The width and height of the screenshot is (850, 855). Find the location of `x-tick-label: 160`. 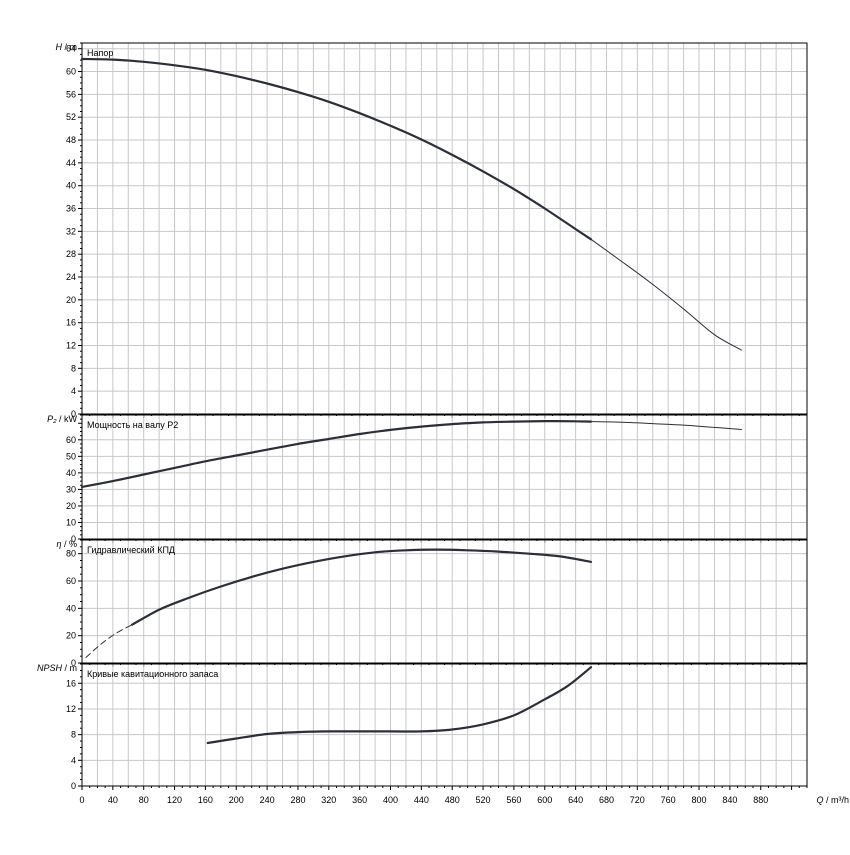

x-tick-label: 160 is located at coordinates (205, 800).